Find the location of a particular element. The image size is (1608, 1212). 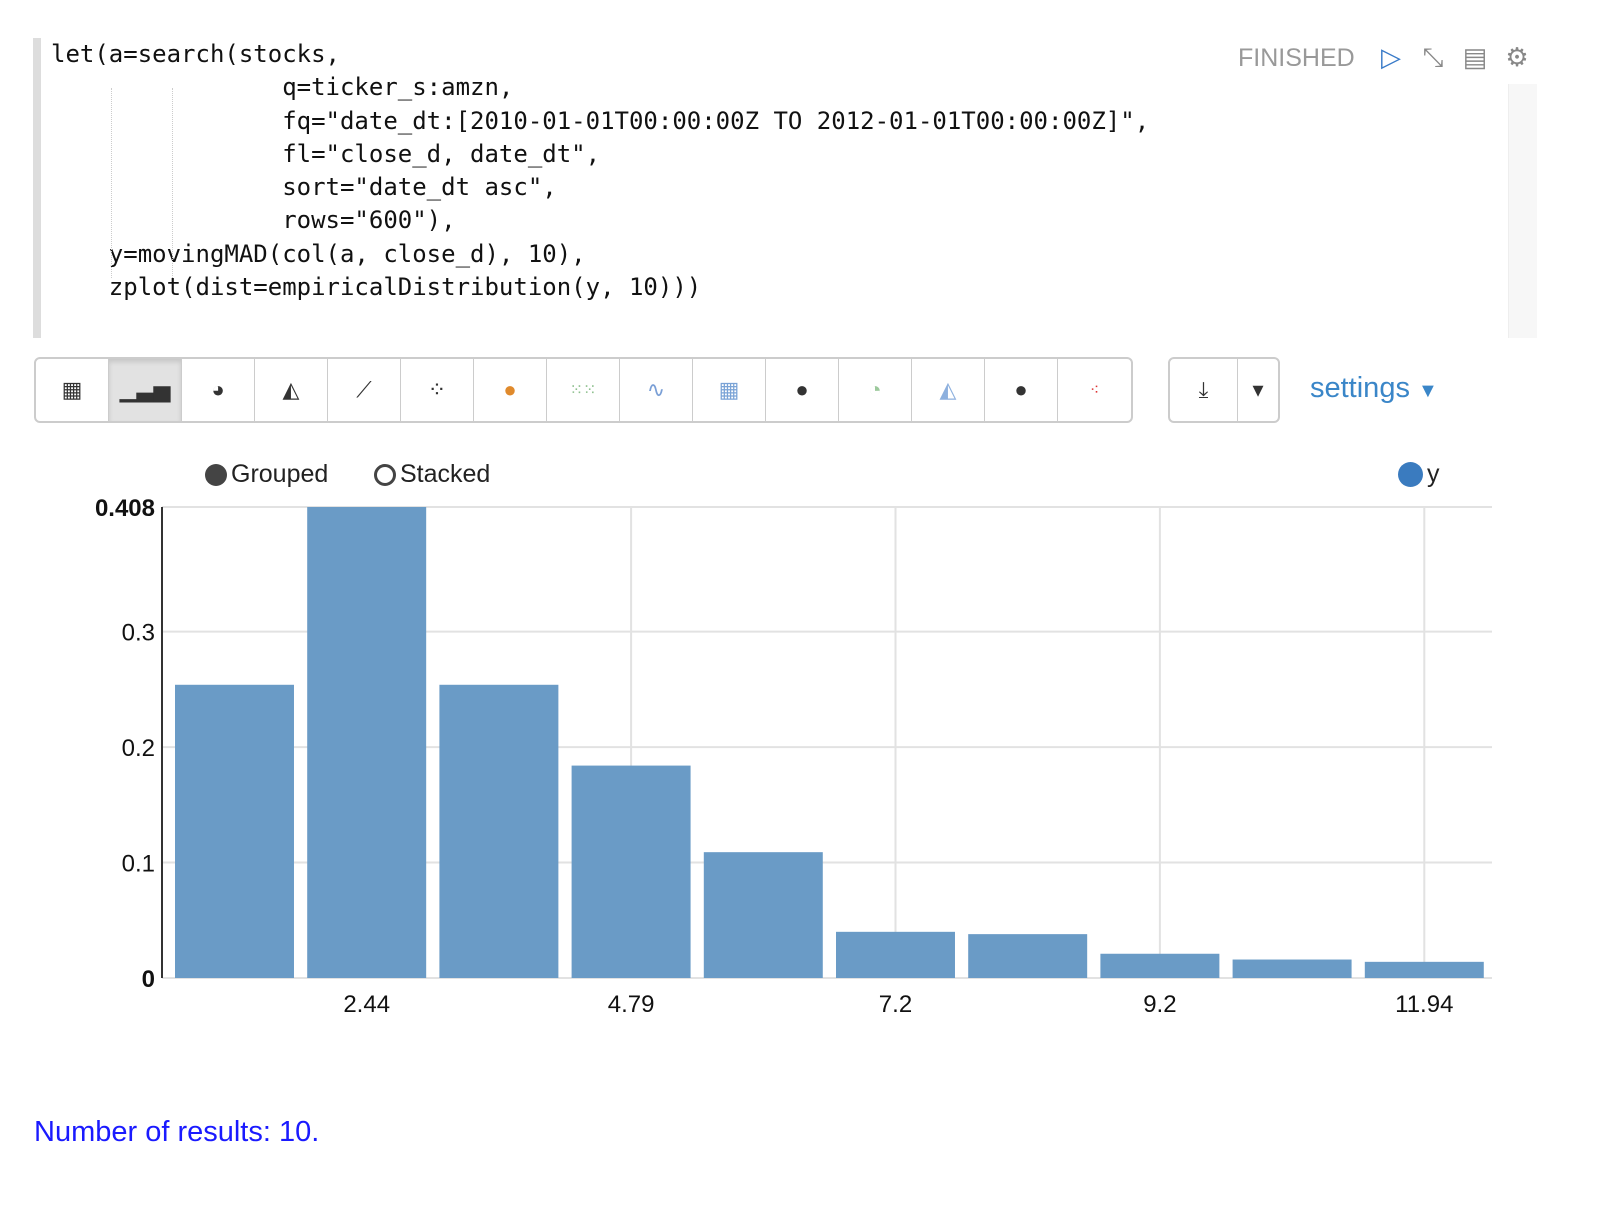

bubble-icon: ⁖ is located at coordinates (1094, 390).